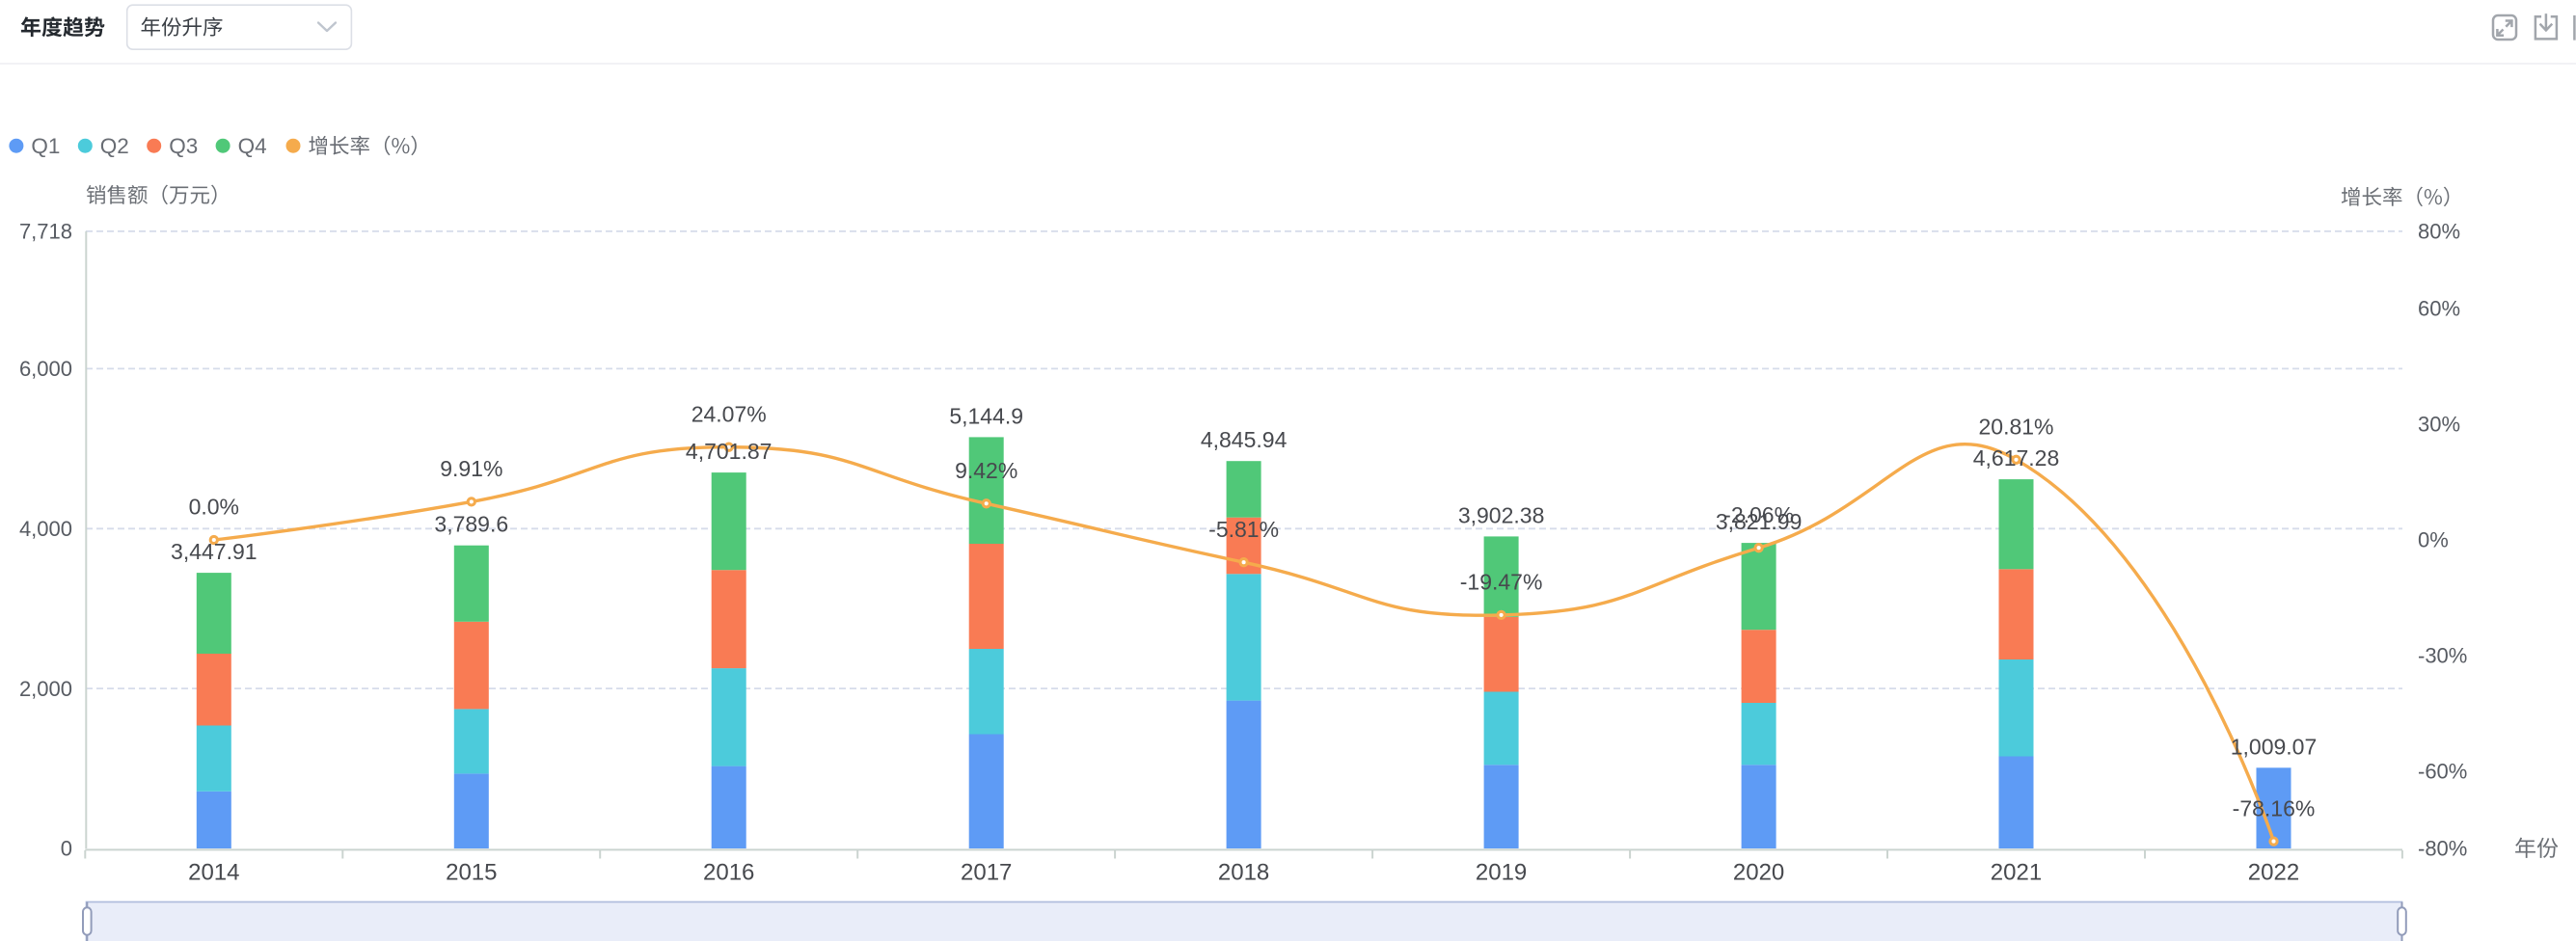 This screenshot has height=941, width=2576. Describe the element at coordinates (1758, 873) in the screenshot. I see `svg-text: 2020` at that location.